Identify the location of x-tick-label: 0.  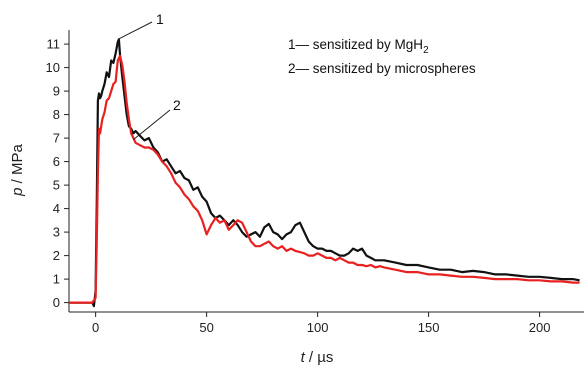
(95, 327).